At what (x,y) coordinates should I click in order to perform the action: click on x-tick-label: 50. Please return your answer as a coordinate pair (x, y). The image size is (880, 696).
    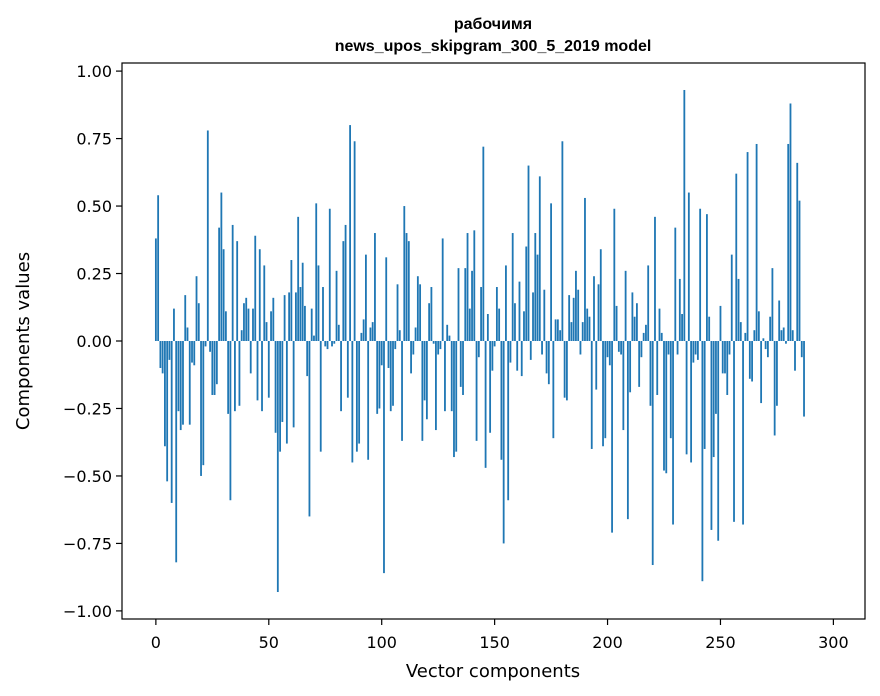
    Looking at the image, I should click on (269, 642).